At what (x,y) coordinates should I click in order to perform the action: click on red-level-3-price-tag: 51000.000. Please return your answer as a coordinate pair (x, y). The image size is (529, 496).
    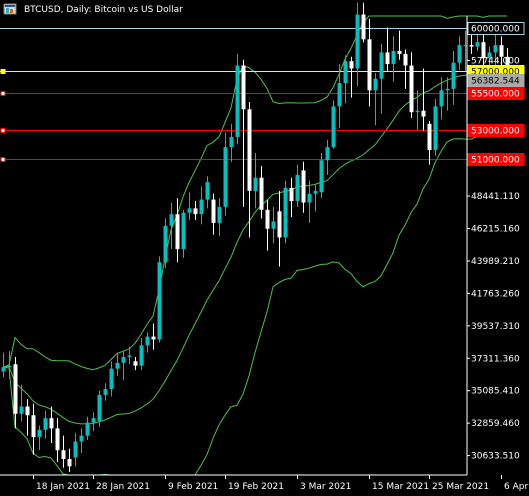
    Looking at the image, I should click on (496, 159).